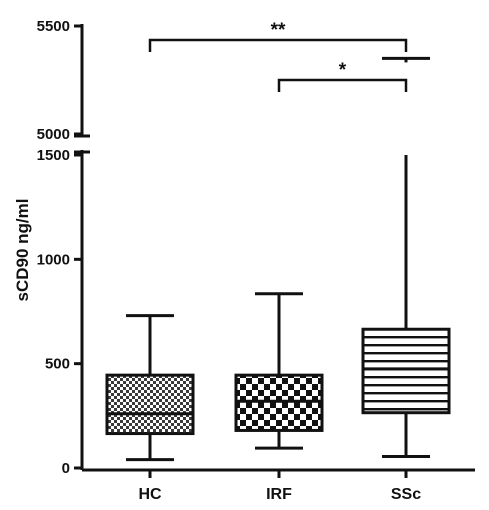 Image resolution: width=489 pixels, height=510 pixels. What do you see at coordinates (278, 56) in the screenshot?
I see `significance-brackets: ***` at bounding box center [278, 56].